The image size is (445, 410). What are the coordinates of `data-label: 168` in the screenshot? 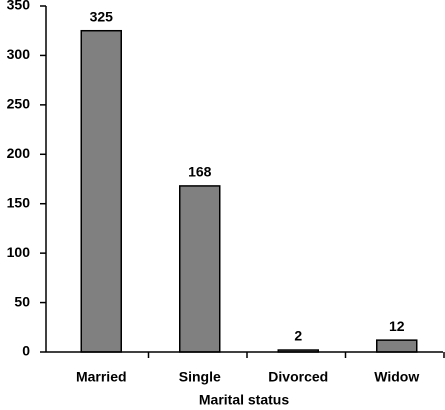 It's located at (200, 172).